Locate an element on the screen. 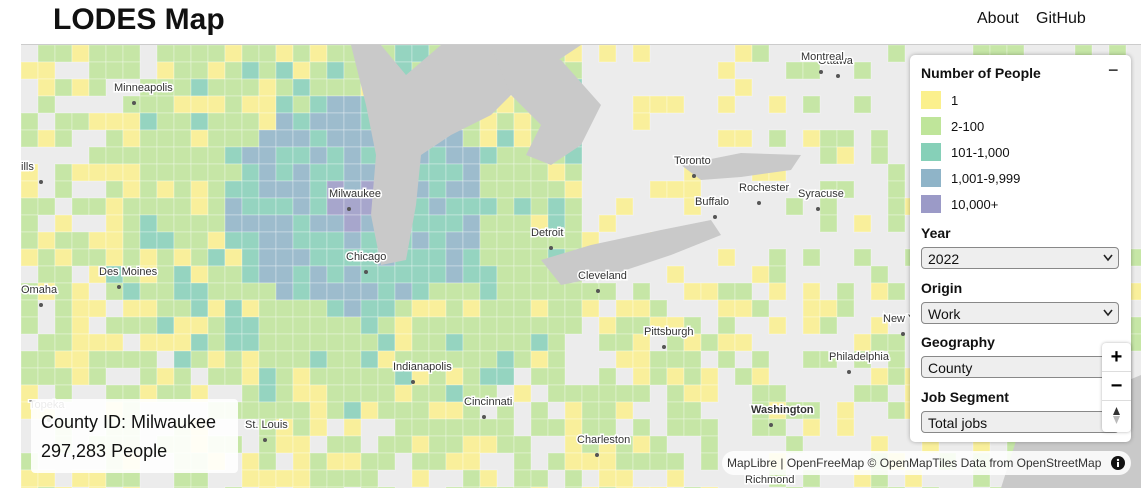  dropdown: County is located at coordinates (1020, 367).